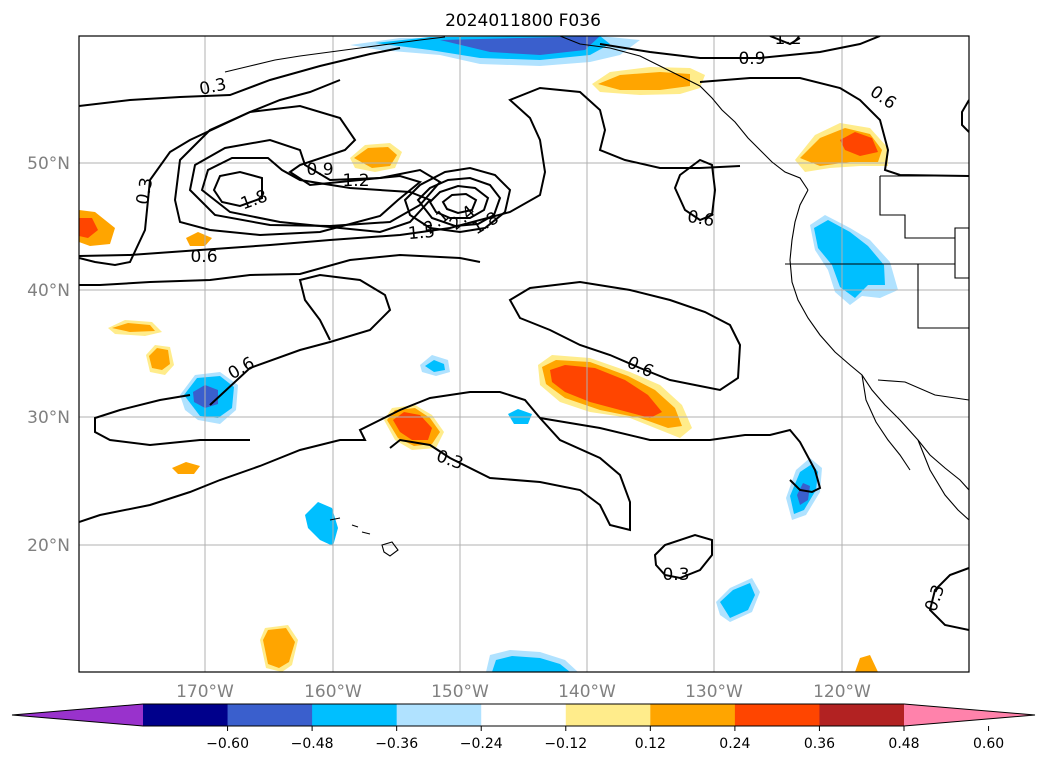 This screenshot has width=1047, height=765. I want to click on coast-us-west, so click(879, 340).